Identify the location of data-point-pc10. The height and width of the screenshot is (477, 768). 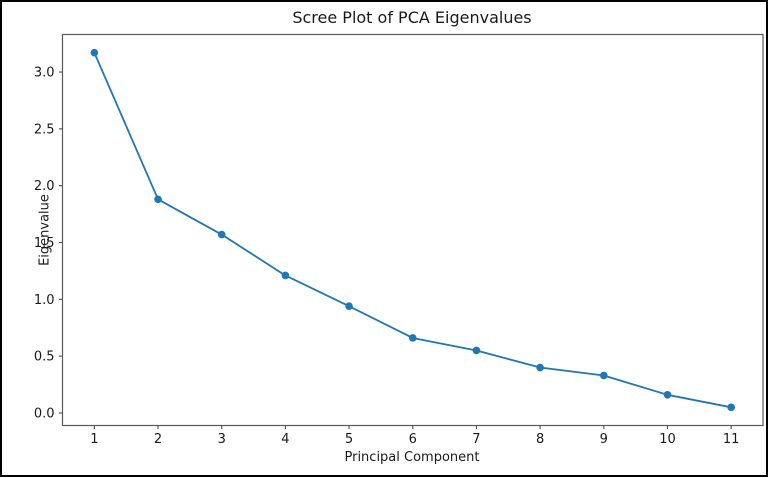
(667, 395).